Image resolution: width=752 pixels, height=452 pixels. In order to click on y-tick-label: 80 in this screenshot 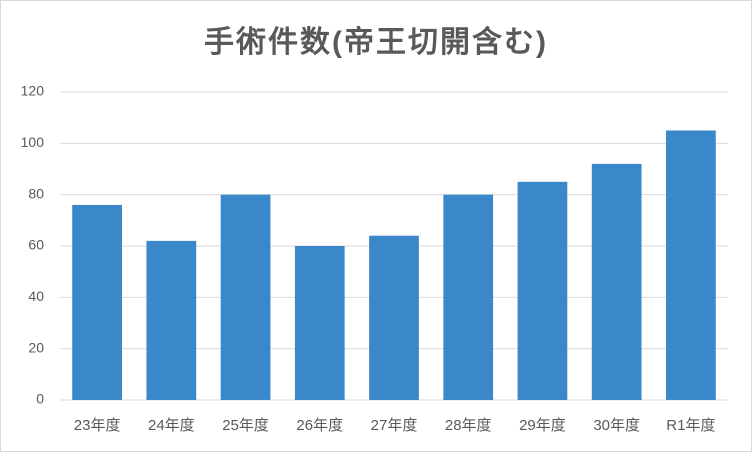, I will do `click(36, 193)`.